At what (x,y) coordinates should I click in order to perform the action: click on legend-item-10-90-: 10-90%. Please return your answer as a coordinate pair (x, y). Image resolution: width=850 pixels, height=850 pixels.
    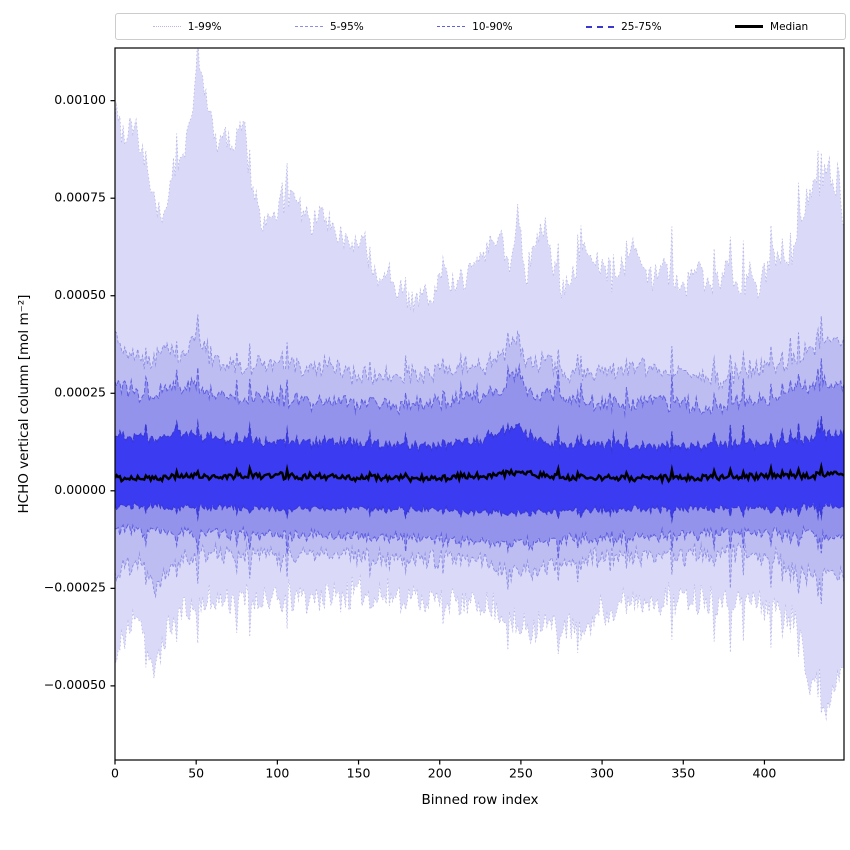
    Looking at the image, I should click on (475, 27).